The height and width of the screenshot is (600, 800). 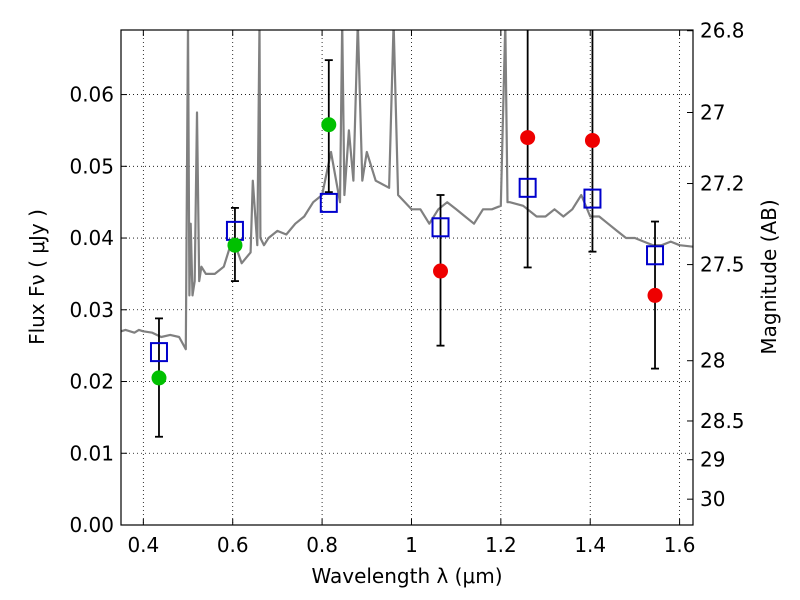 What do you see at coordinates (722, 184) in the screenshot?
I see `y-right-tick-label: 27.2` at bounding box center [722, 184].